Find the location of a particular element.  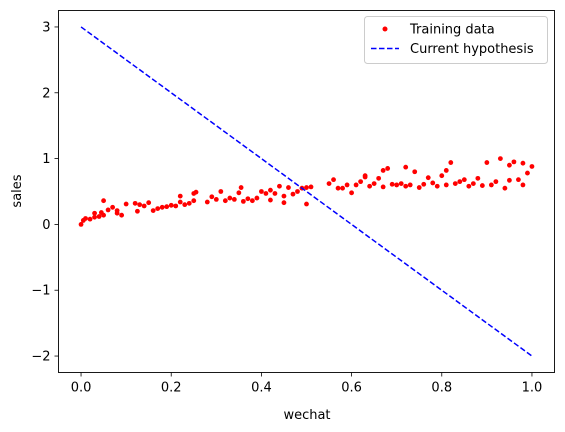

y-axis-ticks: −2 −1 0 1 2 3 is located at coordinates (45, 192).